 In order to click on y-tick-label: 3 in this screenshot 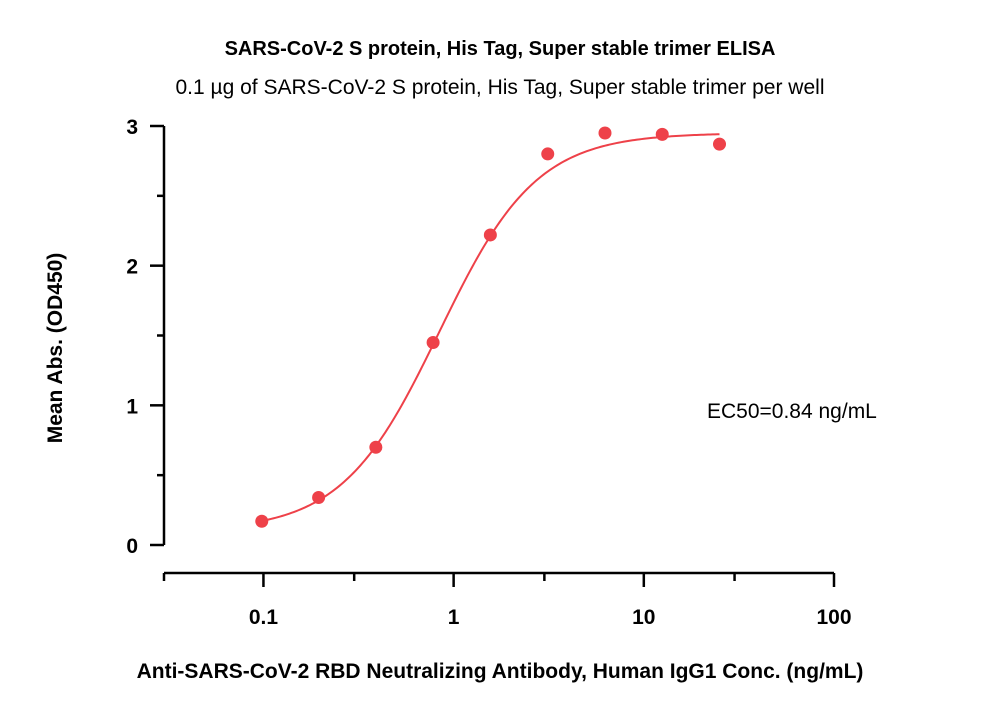, I will do `click(132, 127)`.